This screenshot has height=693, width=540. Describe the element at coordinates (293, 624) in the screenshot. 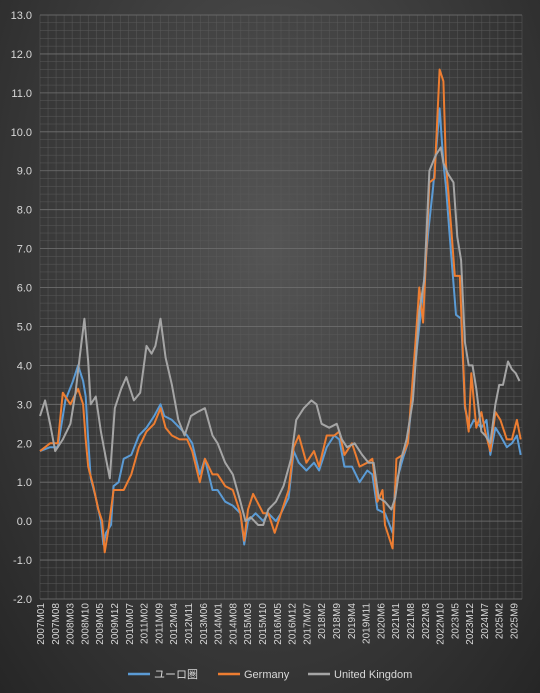

I see `x-tick-label: 2016M12` at that location.